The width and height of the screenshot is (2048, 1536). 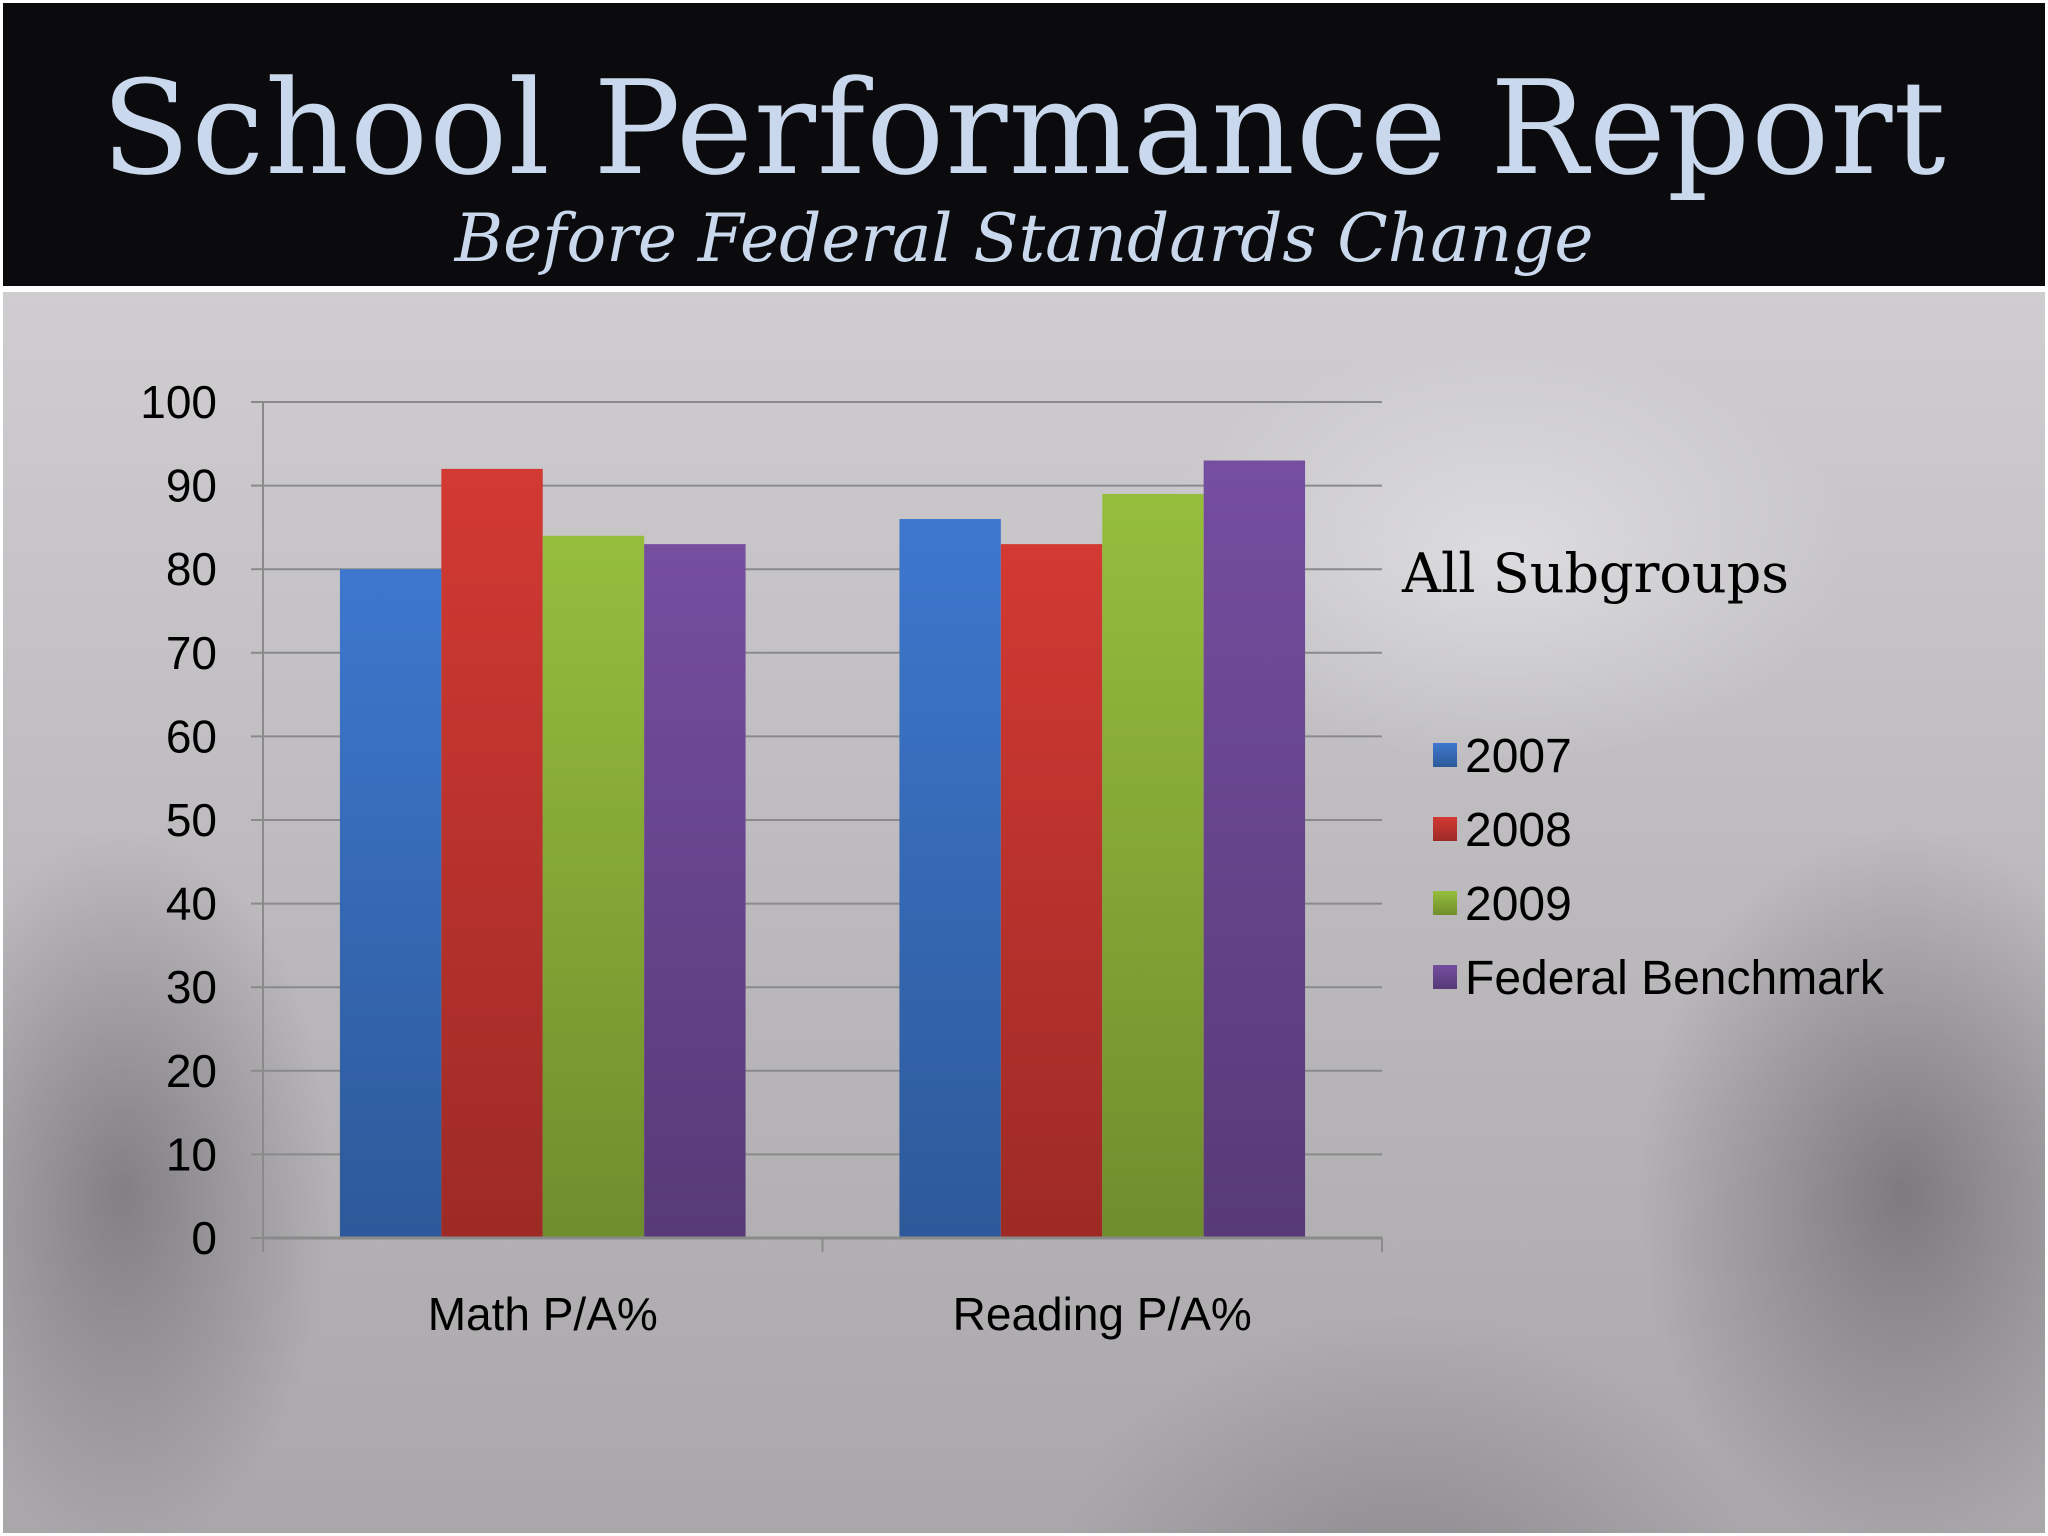 What do you see at coordinates (191, 653) in the screenshot?
I see `y-tick-label: 70` at bounding box center [191, 653].